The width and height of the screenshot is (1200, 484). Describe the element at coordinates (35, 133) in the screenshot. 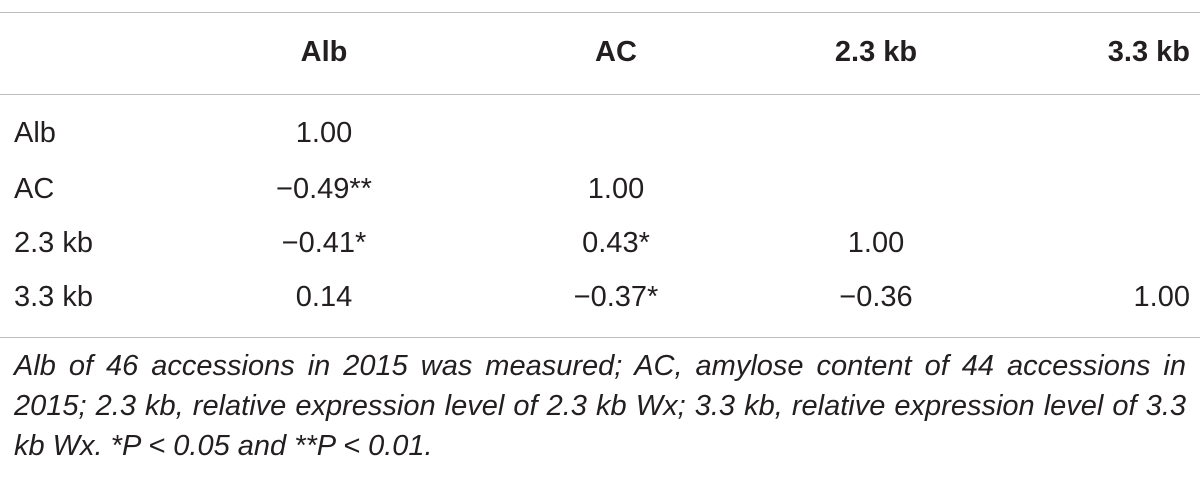

I see `row-label-alb: Alb` at that location.